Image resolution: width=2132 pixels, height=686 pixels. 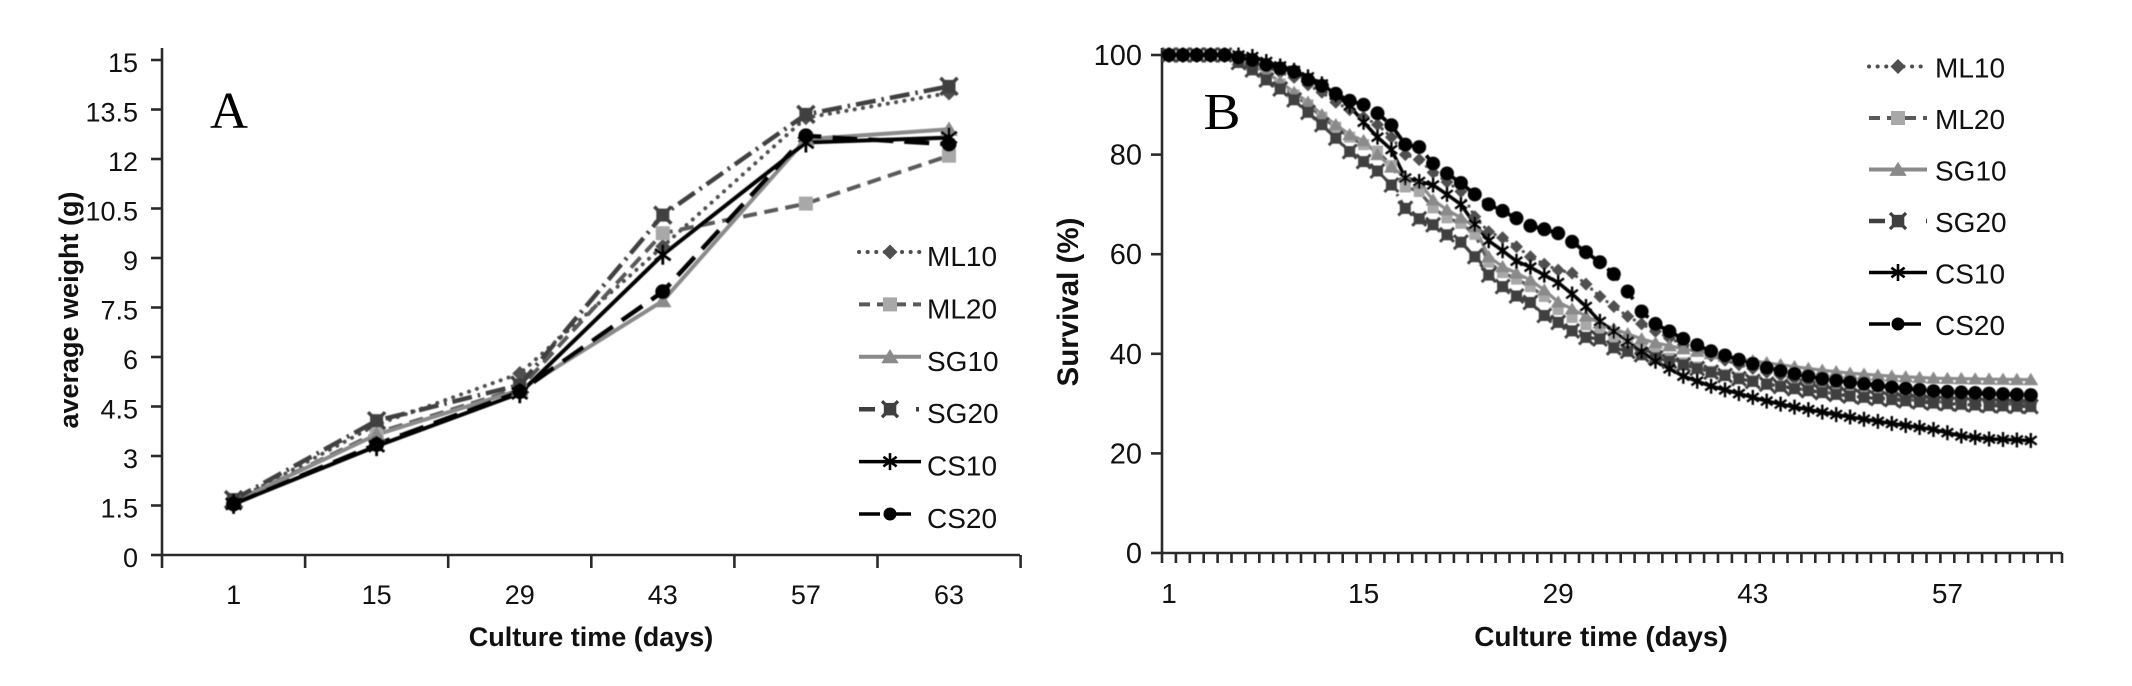 What do you see at coordinates (119, 311) in the screenshot?
I see `svg-text: 7.5` at bounding box center [119, 311].